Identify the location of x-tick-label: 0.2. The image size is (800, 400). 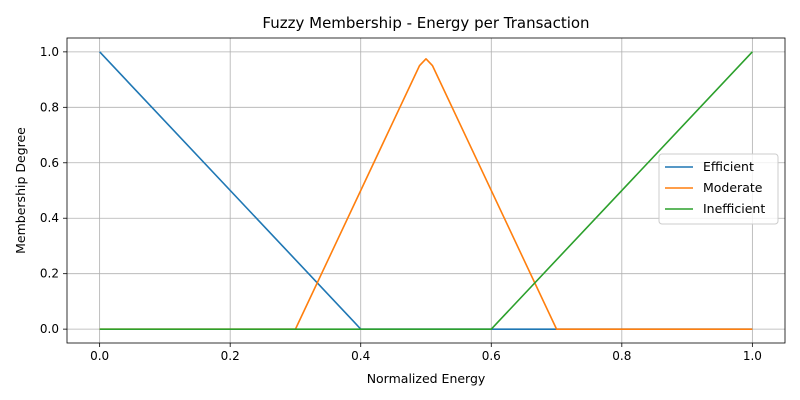
(230, 356).